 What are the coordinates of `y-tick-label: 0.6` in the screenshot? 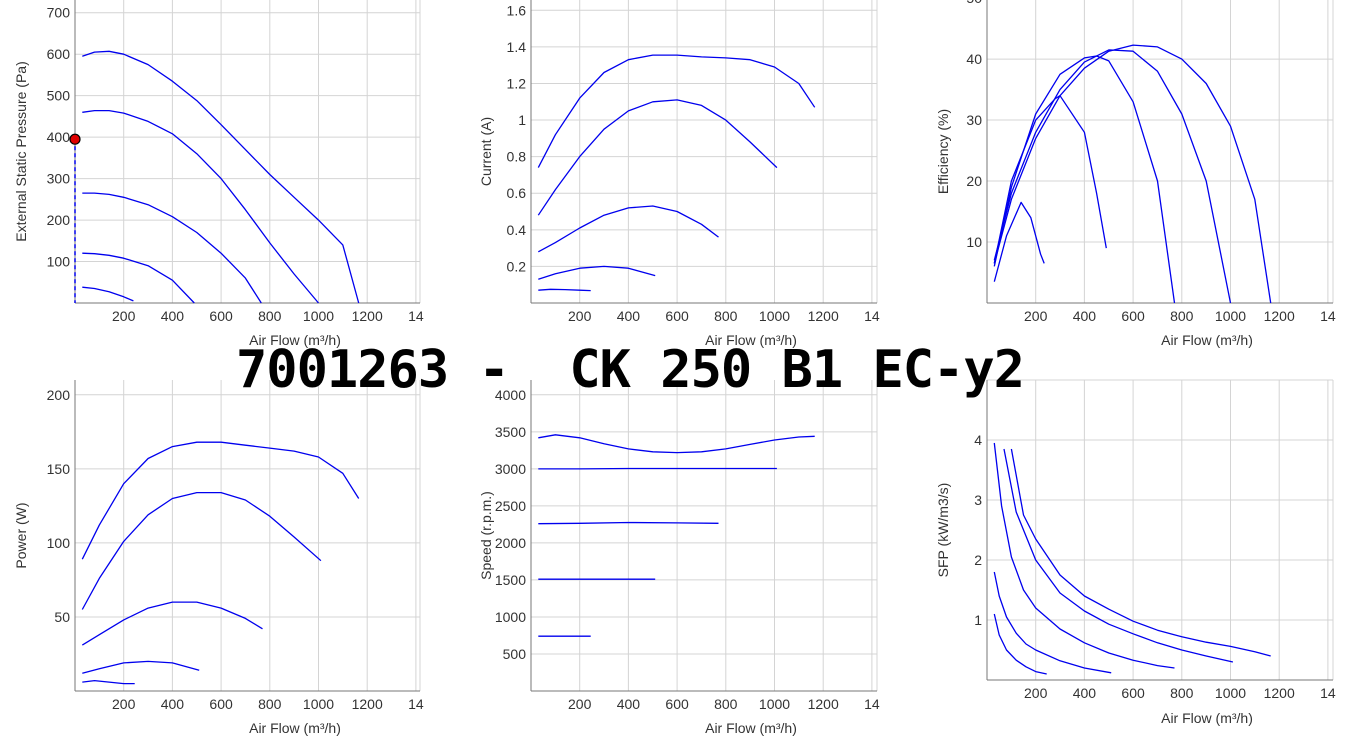 It's located at (517, 193).